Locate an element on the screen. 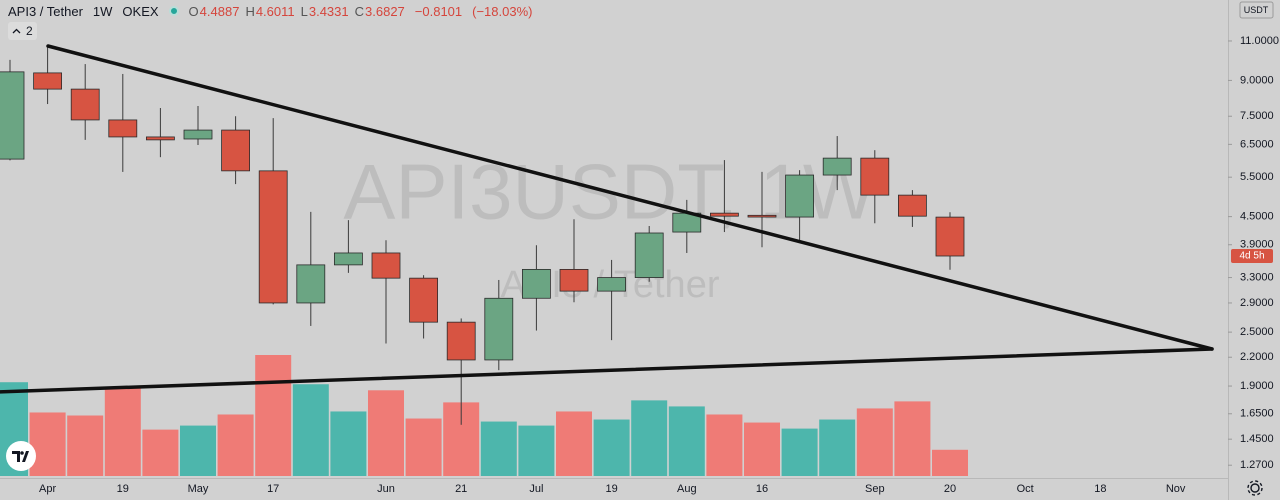 This screenshot has height=500, width=1280. symbol: API3 / Tether is located at coordinates (45, 11).